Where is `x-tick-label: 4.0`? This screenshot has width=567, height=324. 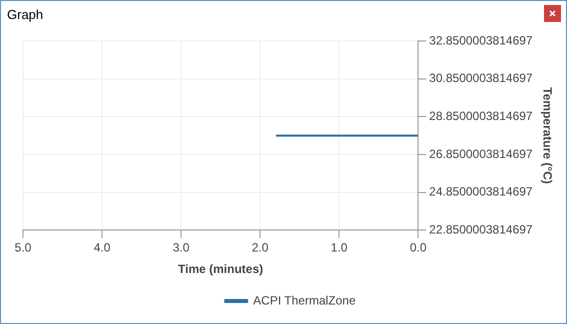
x-tick-label: 4.0 is located at coordinates (102, 247).